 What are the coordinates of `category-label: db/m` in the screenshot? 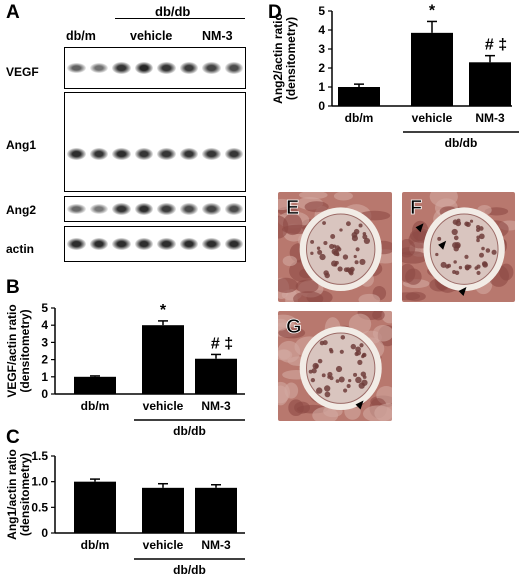 It's located at (359, 118).